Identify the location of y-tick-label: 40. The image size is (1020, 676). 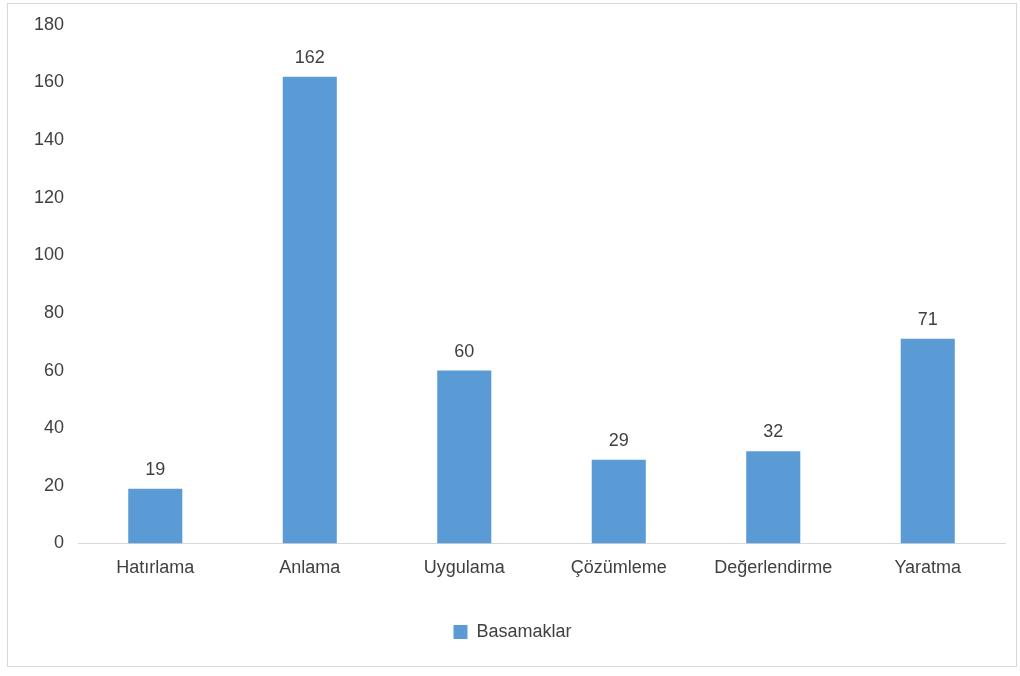
(54, 427).